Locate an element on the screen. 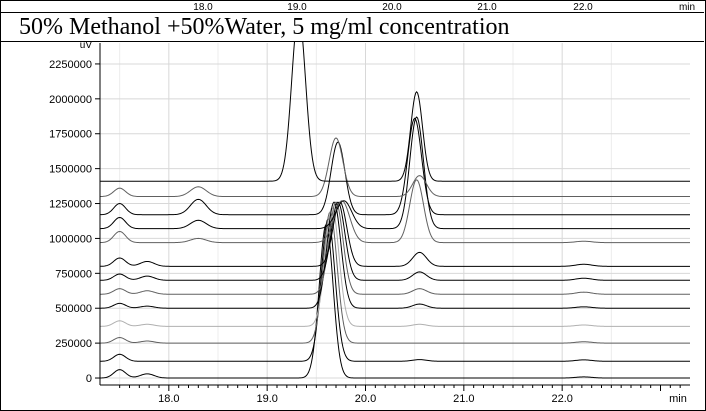 The height and width of the screenshot is (411, 706). x-tick-label: 19.0 is located at coordinates (266, 399).